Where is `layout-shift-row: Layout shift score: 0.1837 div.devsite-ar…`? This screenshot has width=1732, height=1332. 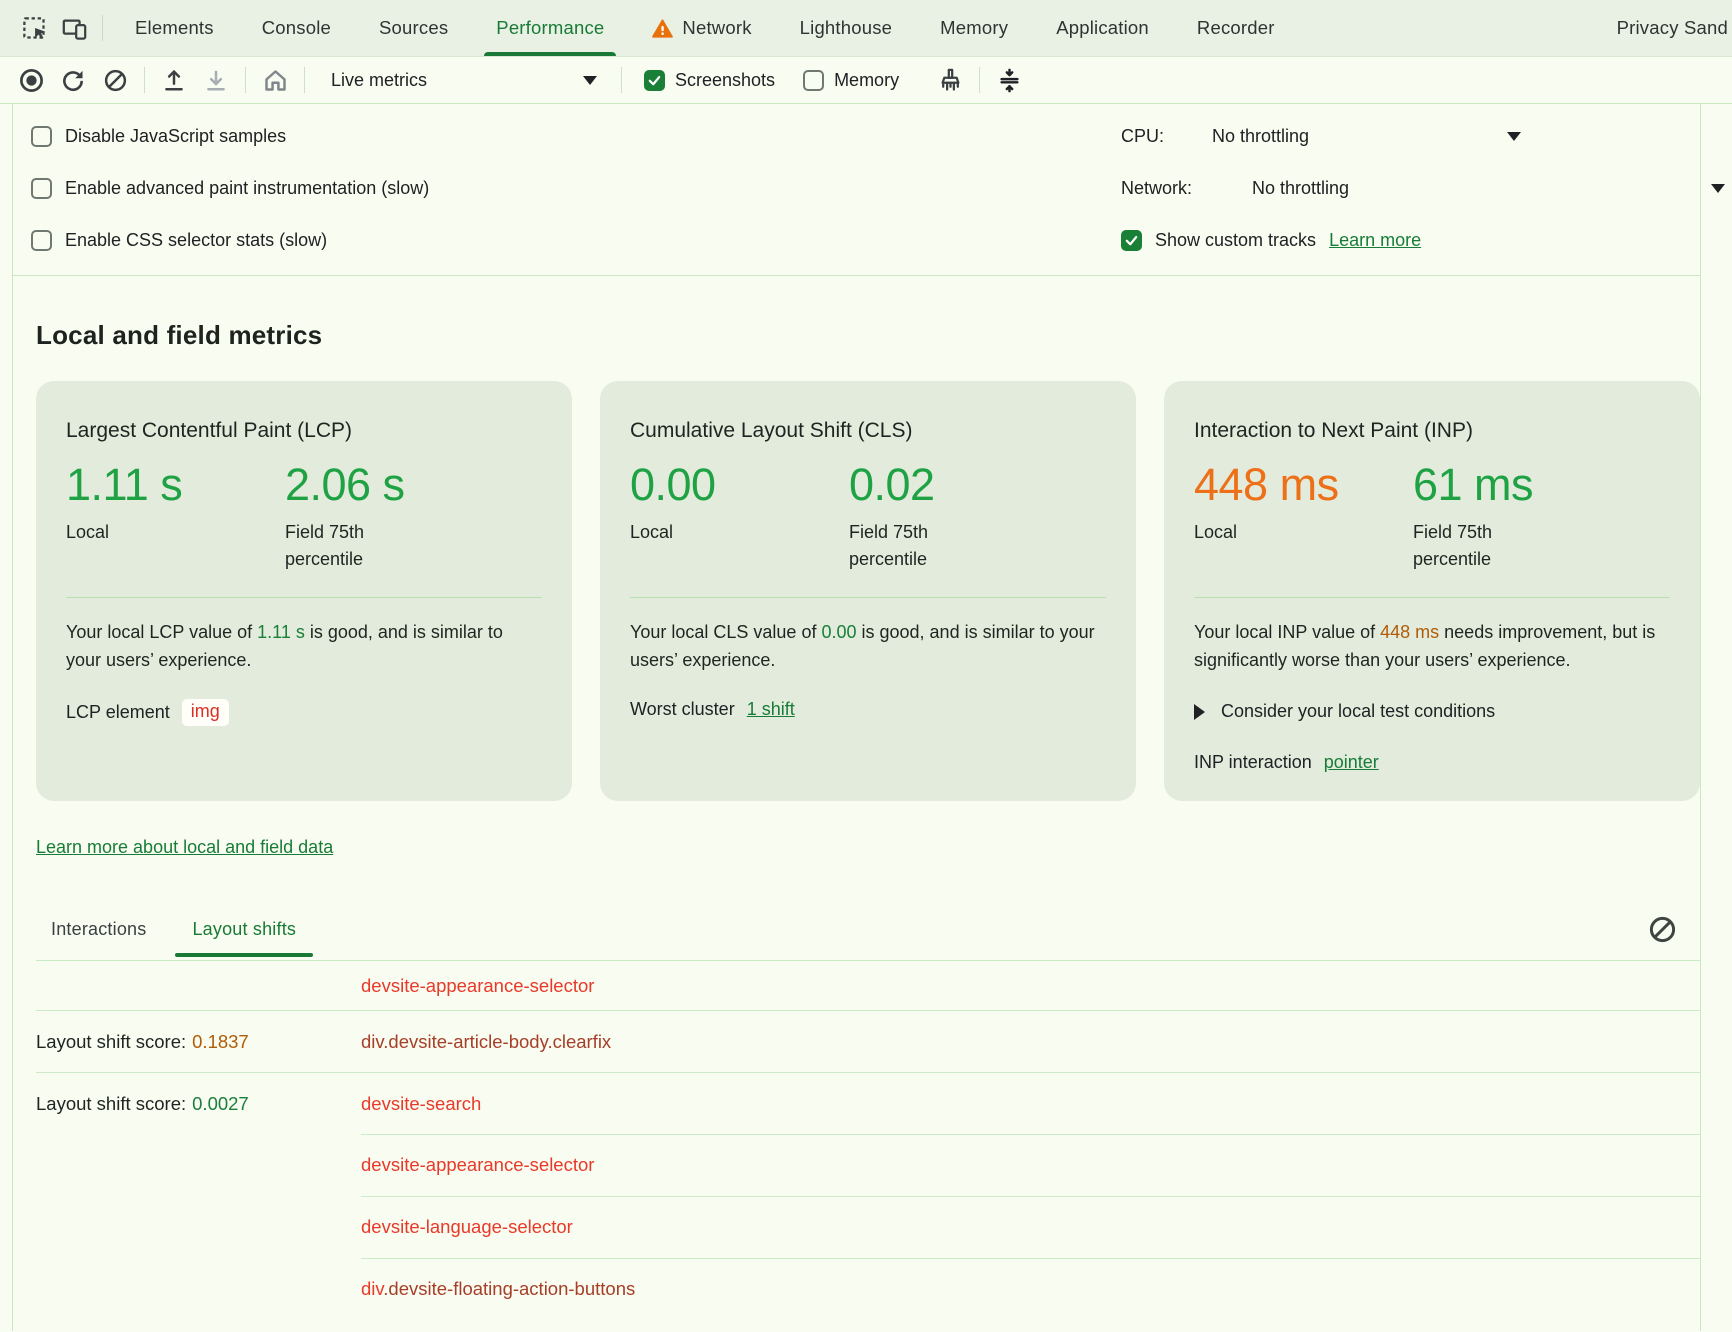 layout-shift-row: Layout shift score: 0.1837 div.devsite-ar… is located at coordinates (868, 1041).